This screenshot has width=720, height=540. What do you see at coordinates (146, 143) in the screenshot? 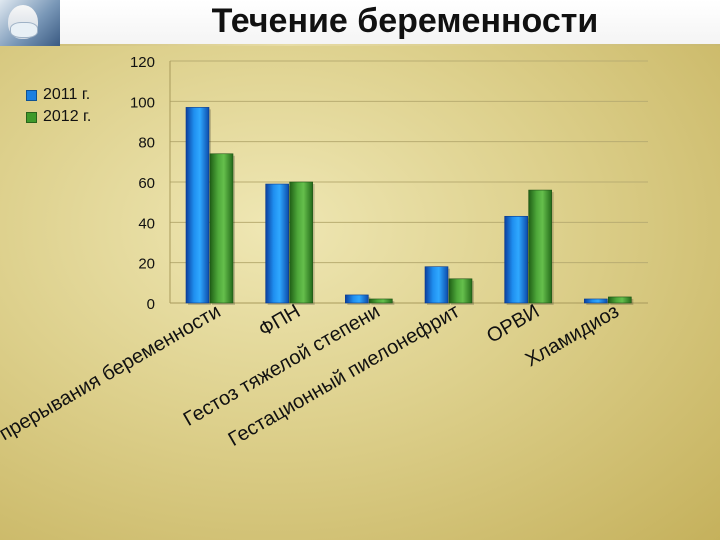
I see `y-tick-label: 80` at bounding box center [146, 143].